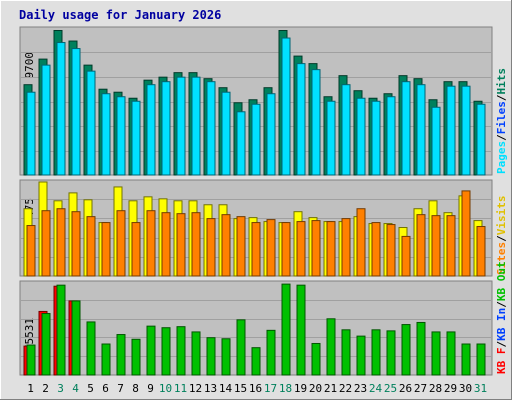 Image resolution: width=512 pixels, height=405 pixels. What do you see at coordinates (330, 388) in the screenshot?
I see `day-label-21: 21` at bounding box center [330, 388].